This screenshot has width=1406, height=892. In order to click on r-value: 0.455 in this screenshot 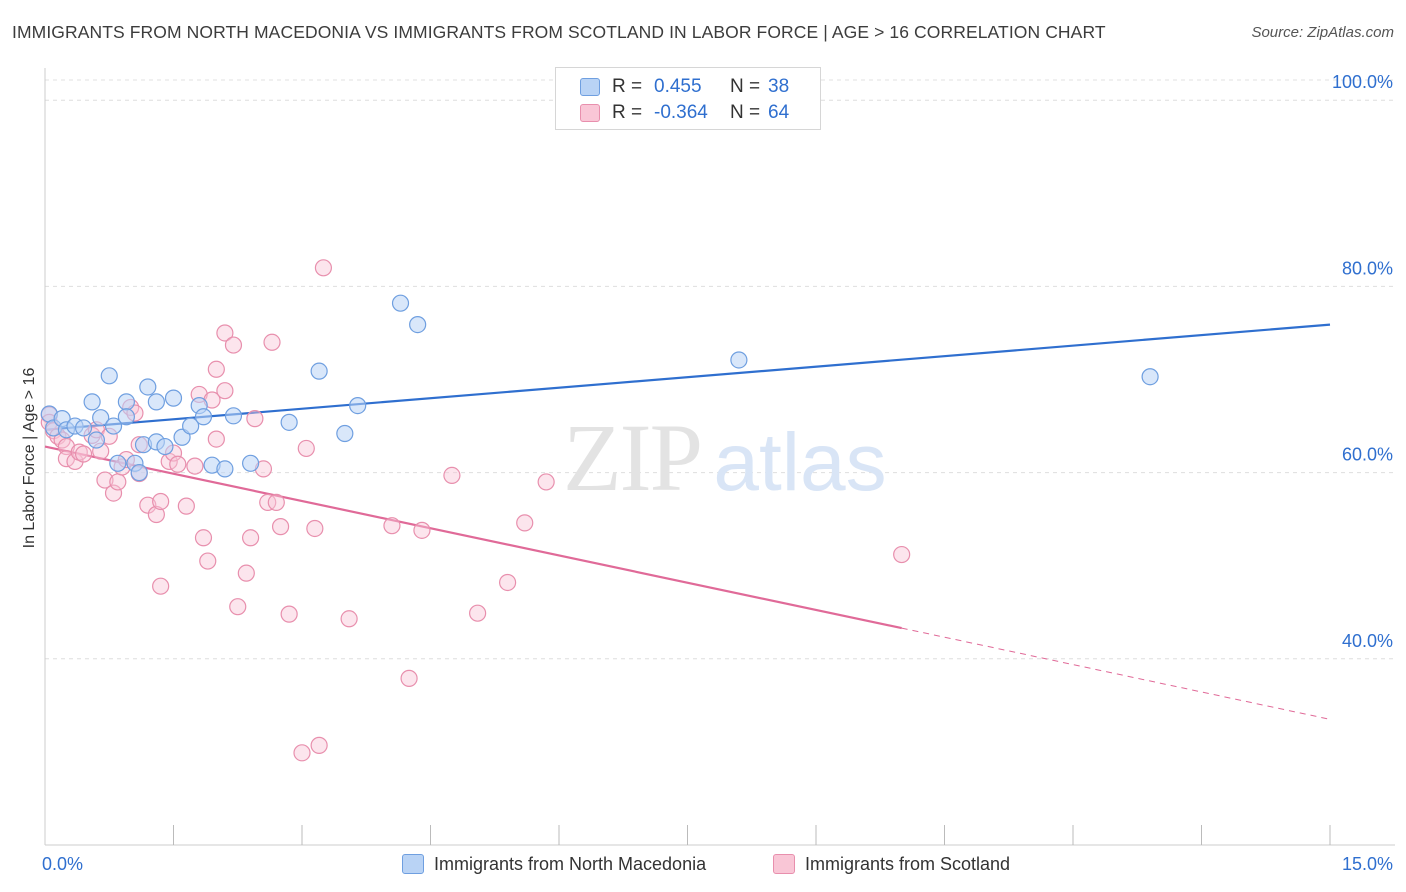, I will do `click(678, 86)`.